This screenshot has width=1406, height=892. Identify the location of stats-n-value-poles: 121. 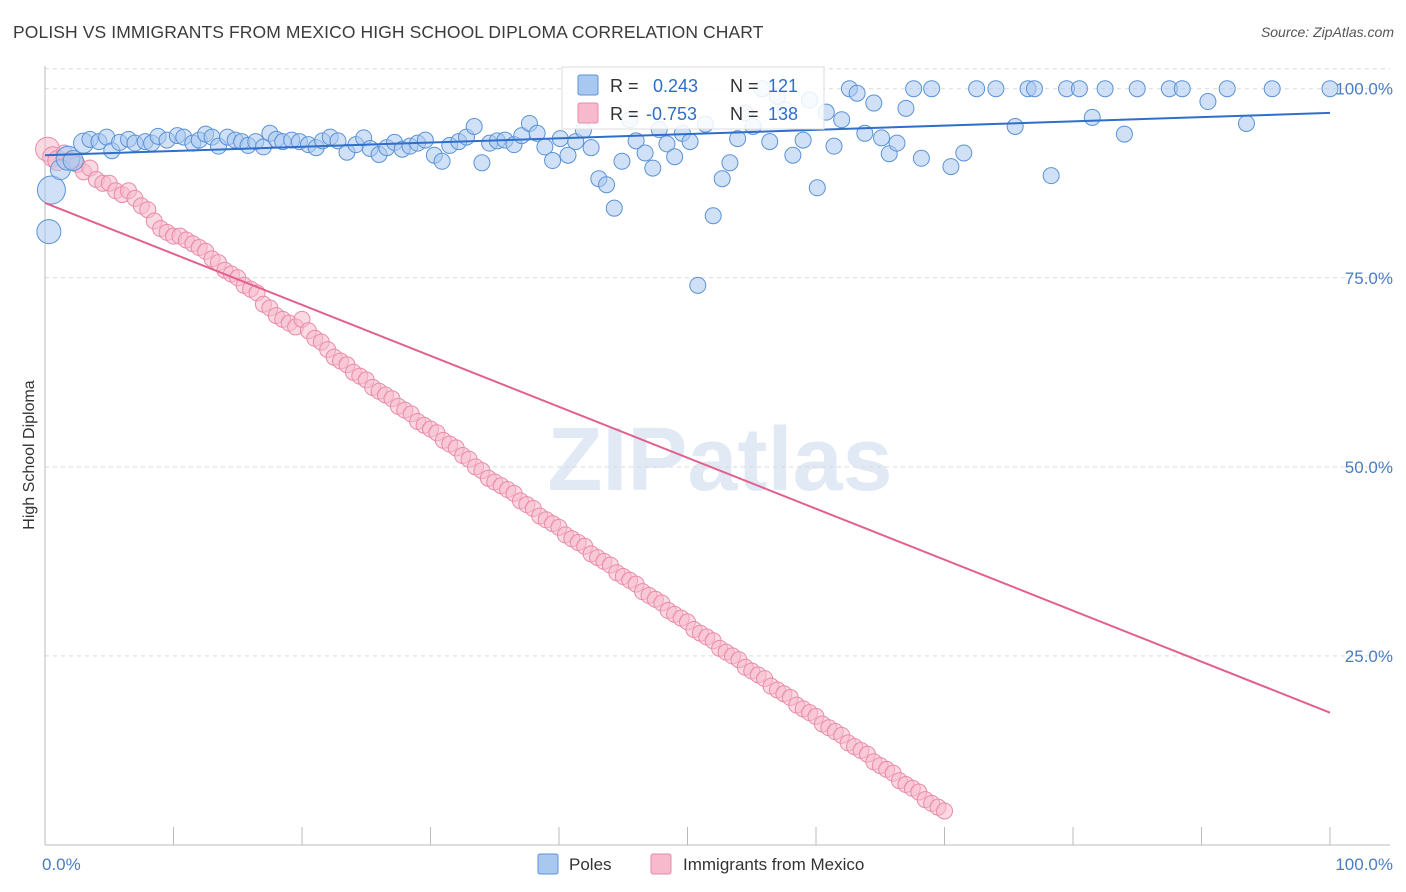
(783, 86).